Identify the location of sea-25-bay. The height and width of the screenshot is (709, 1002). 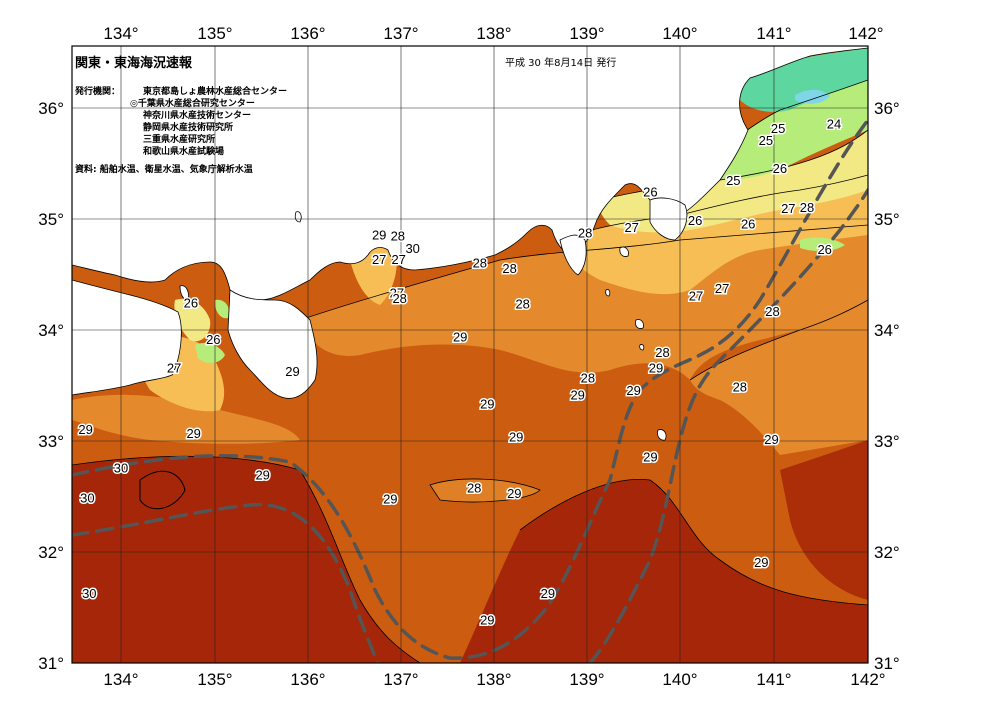
(222, 309).